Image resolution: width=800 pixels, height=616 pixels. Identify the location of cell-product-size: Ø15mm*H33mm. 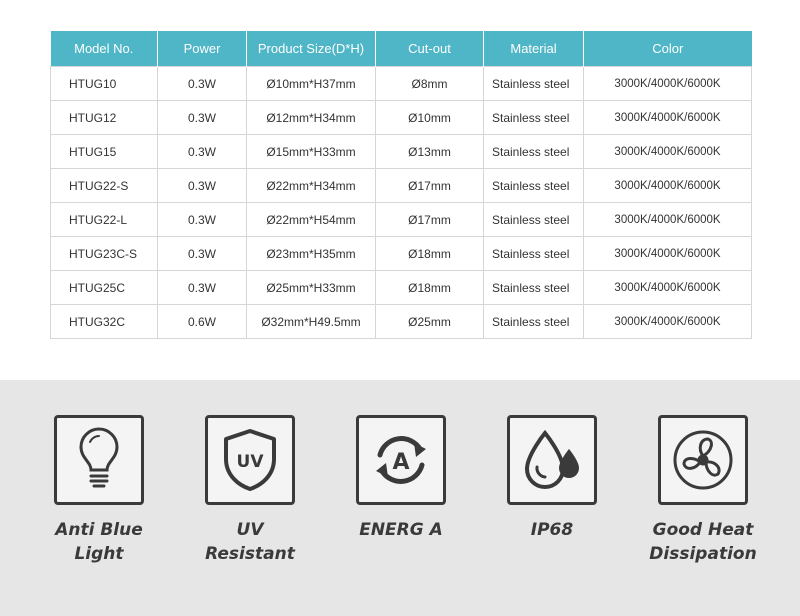
(311, 151).